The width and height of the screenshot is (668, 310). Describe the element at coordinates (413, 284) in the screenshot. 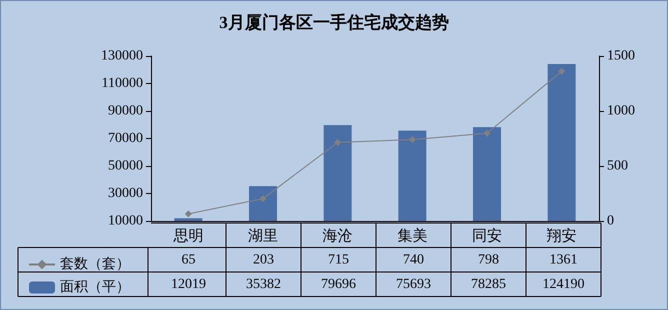

I see `data-label: 75693` at that location.